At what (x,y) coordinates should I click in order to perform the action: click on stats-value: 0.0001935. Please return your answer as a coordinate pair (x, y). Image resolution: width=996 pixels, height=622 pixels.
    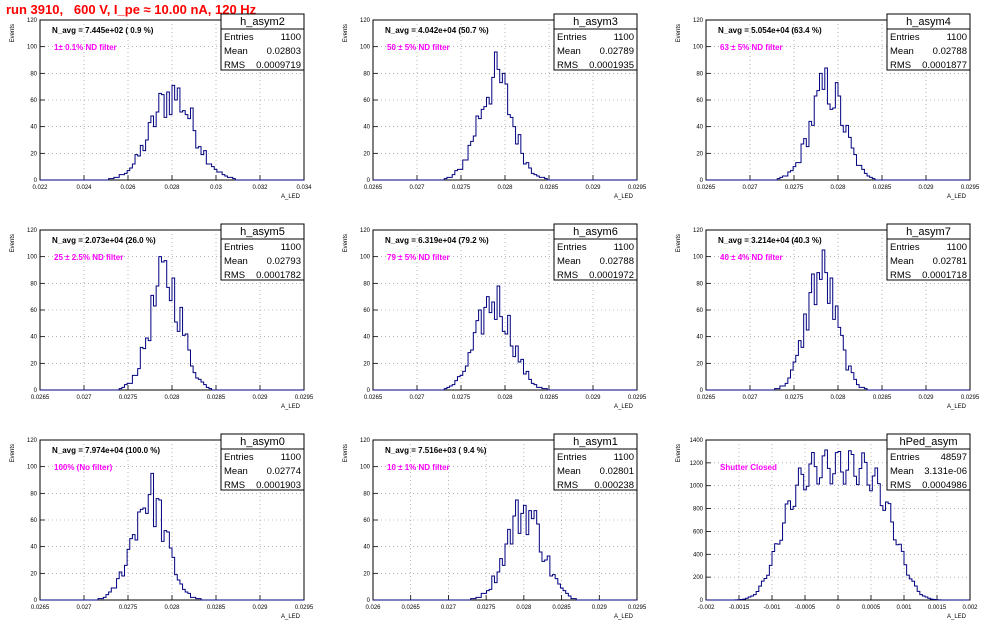
    Looking at the image, I should click on (611, 65).